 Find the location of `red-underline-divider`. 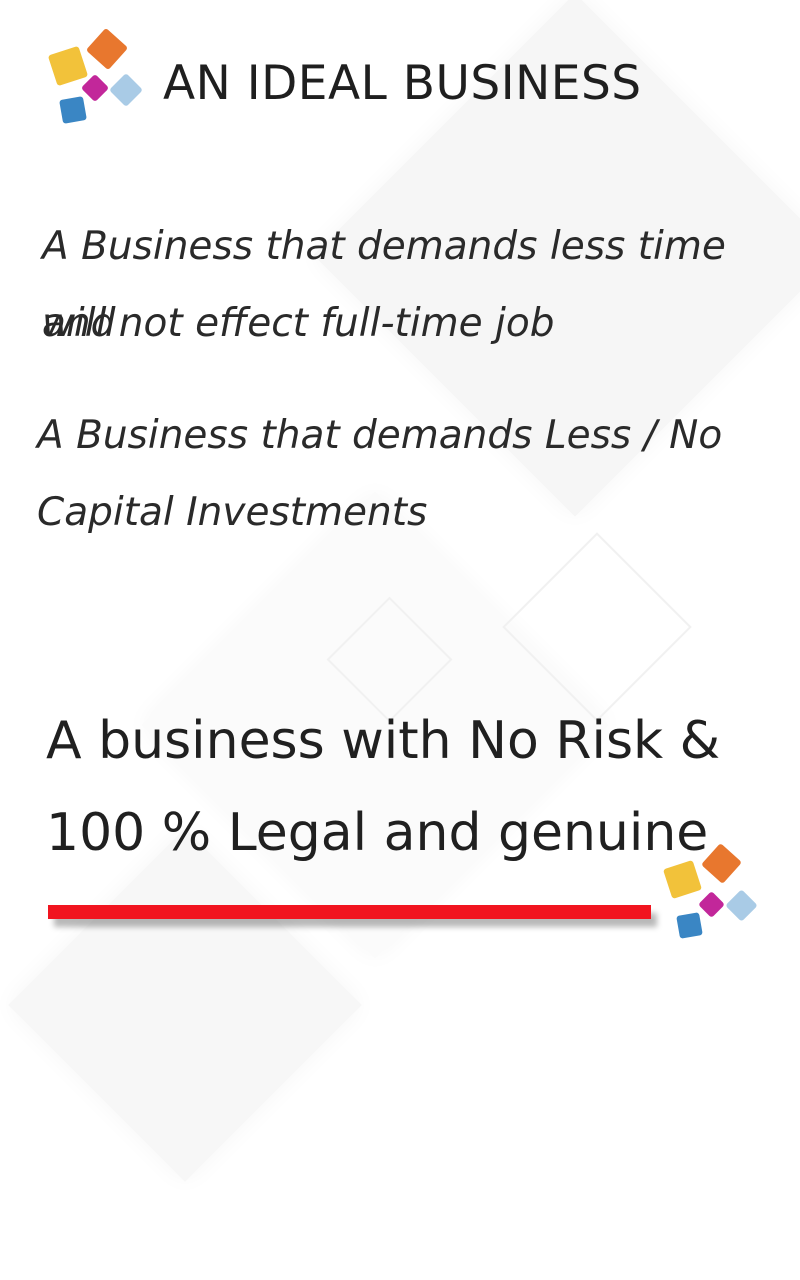

red-underline-divider is located at coordinates (349, 912).